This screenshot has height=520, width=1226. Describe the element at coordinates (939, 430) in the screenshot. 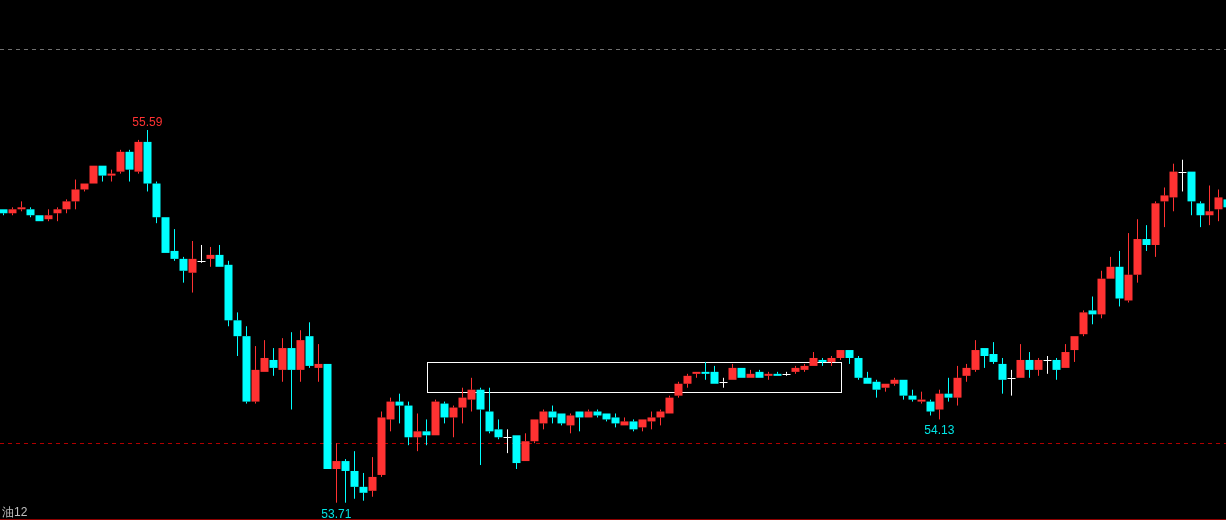

I see `annotation: 54.13` at that location.